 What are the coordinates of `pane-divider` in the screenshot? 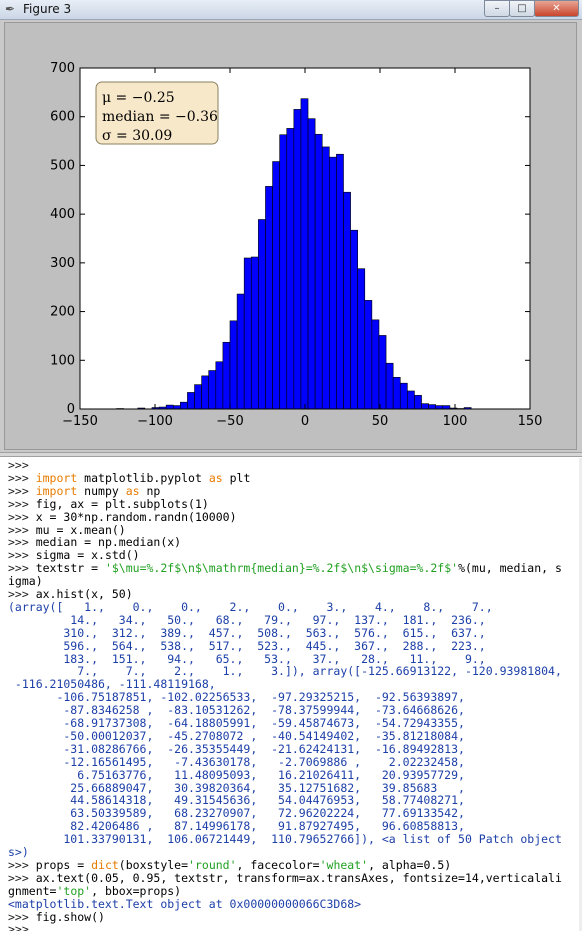 It's located at (291, 454).